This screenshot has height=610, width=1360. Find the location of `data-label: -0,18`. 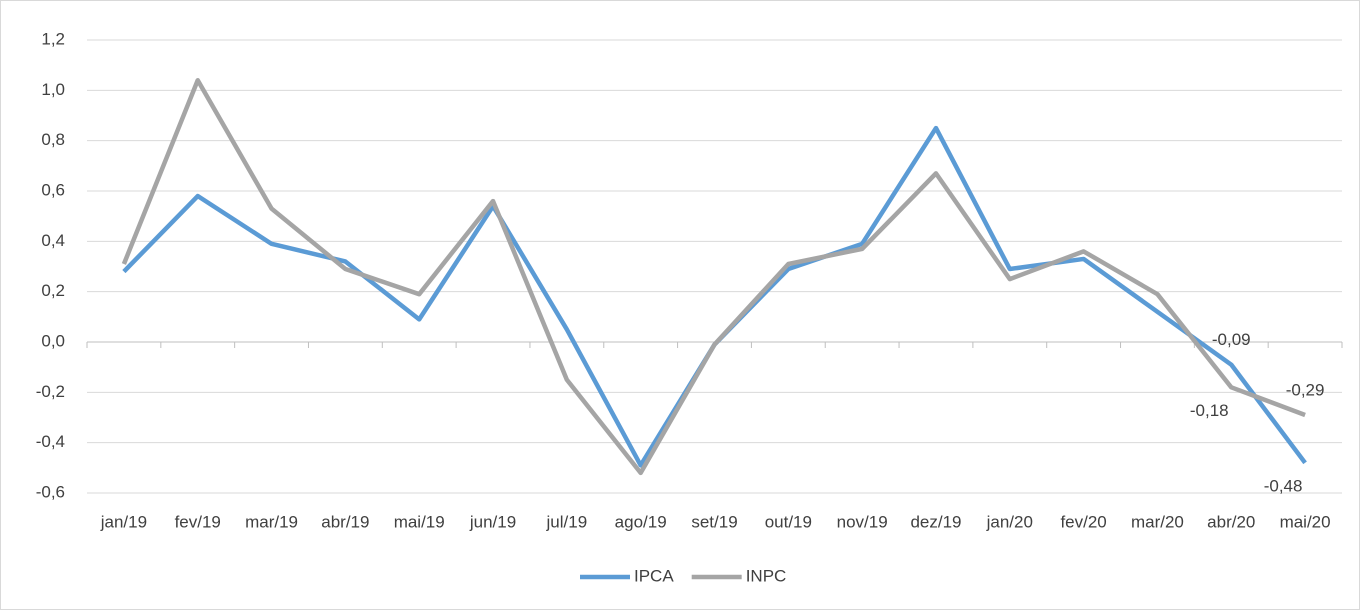

data-label: -0,18 is located at coordinates (1209, 410).